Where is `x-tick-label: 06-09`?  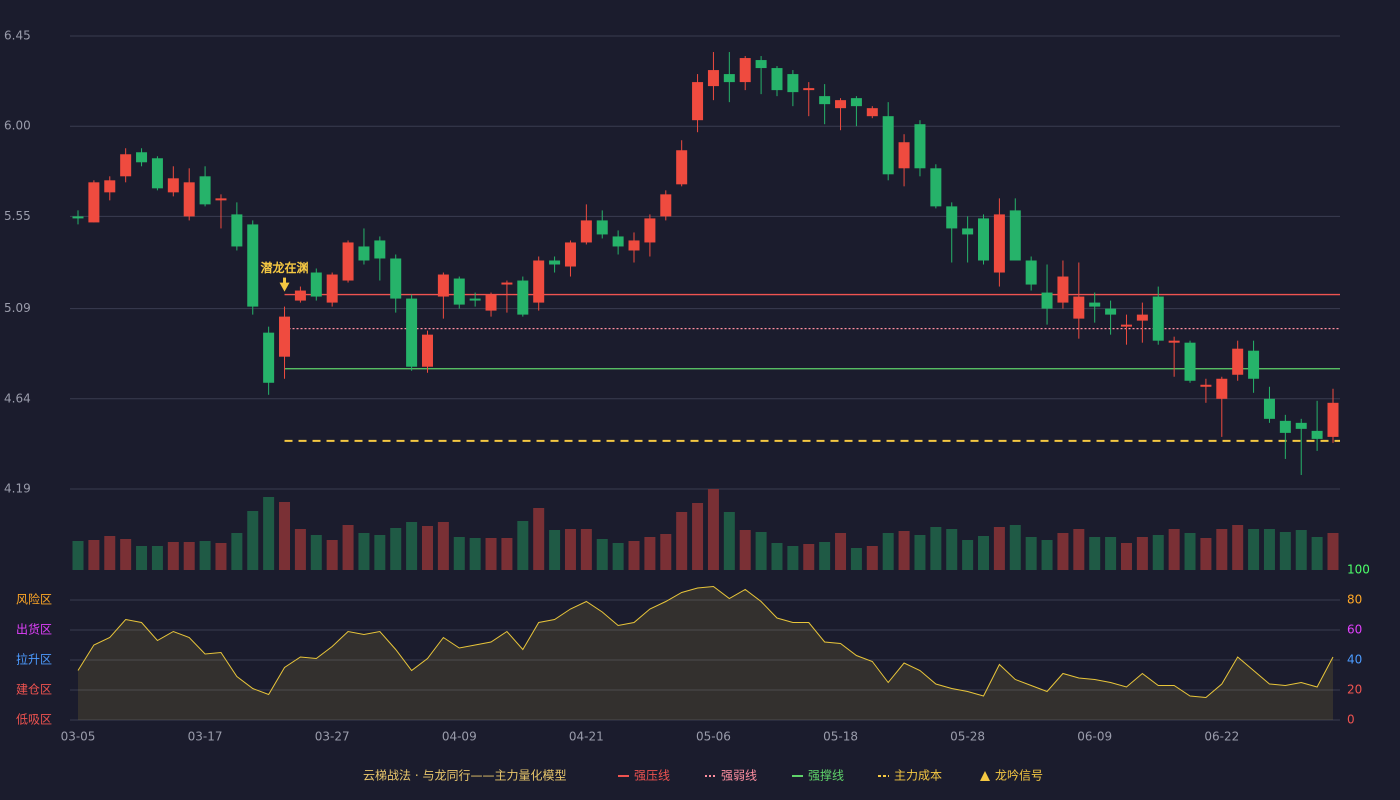 x-tick-label: 06-09 is located at coordinates (1094, 737).